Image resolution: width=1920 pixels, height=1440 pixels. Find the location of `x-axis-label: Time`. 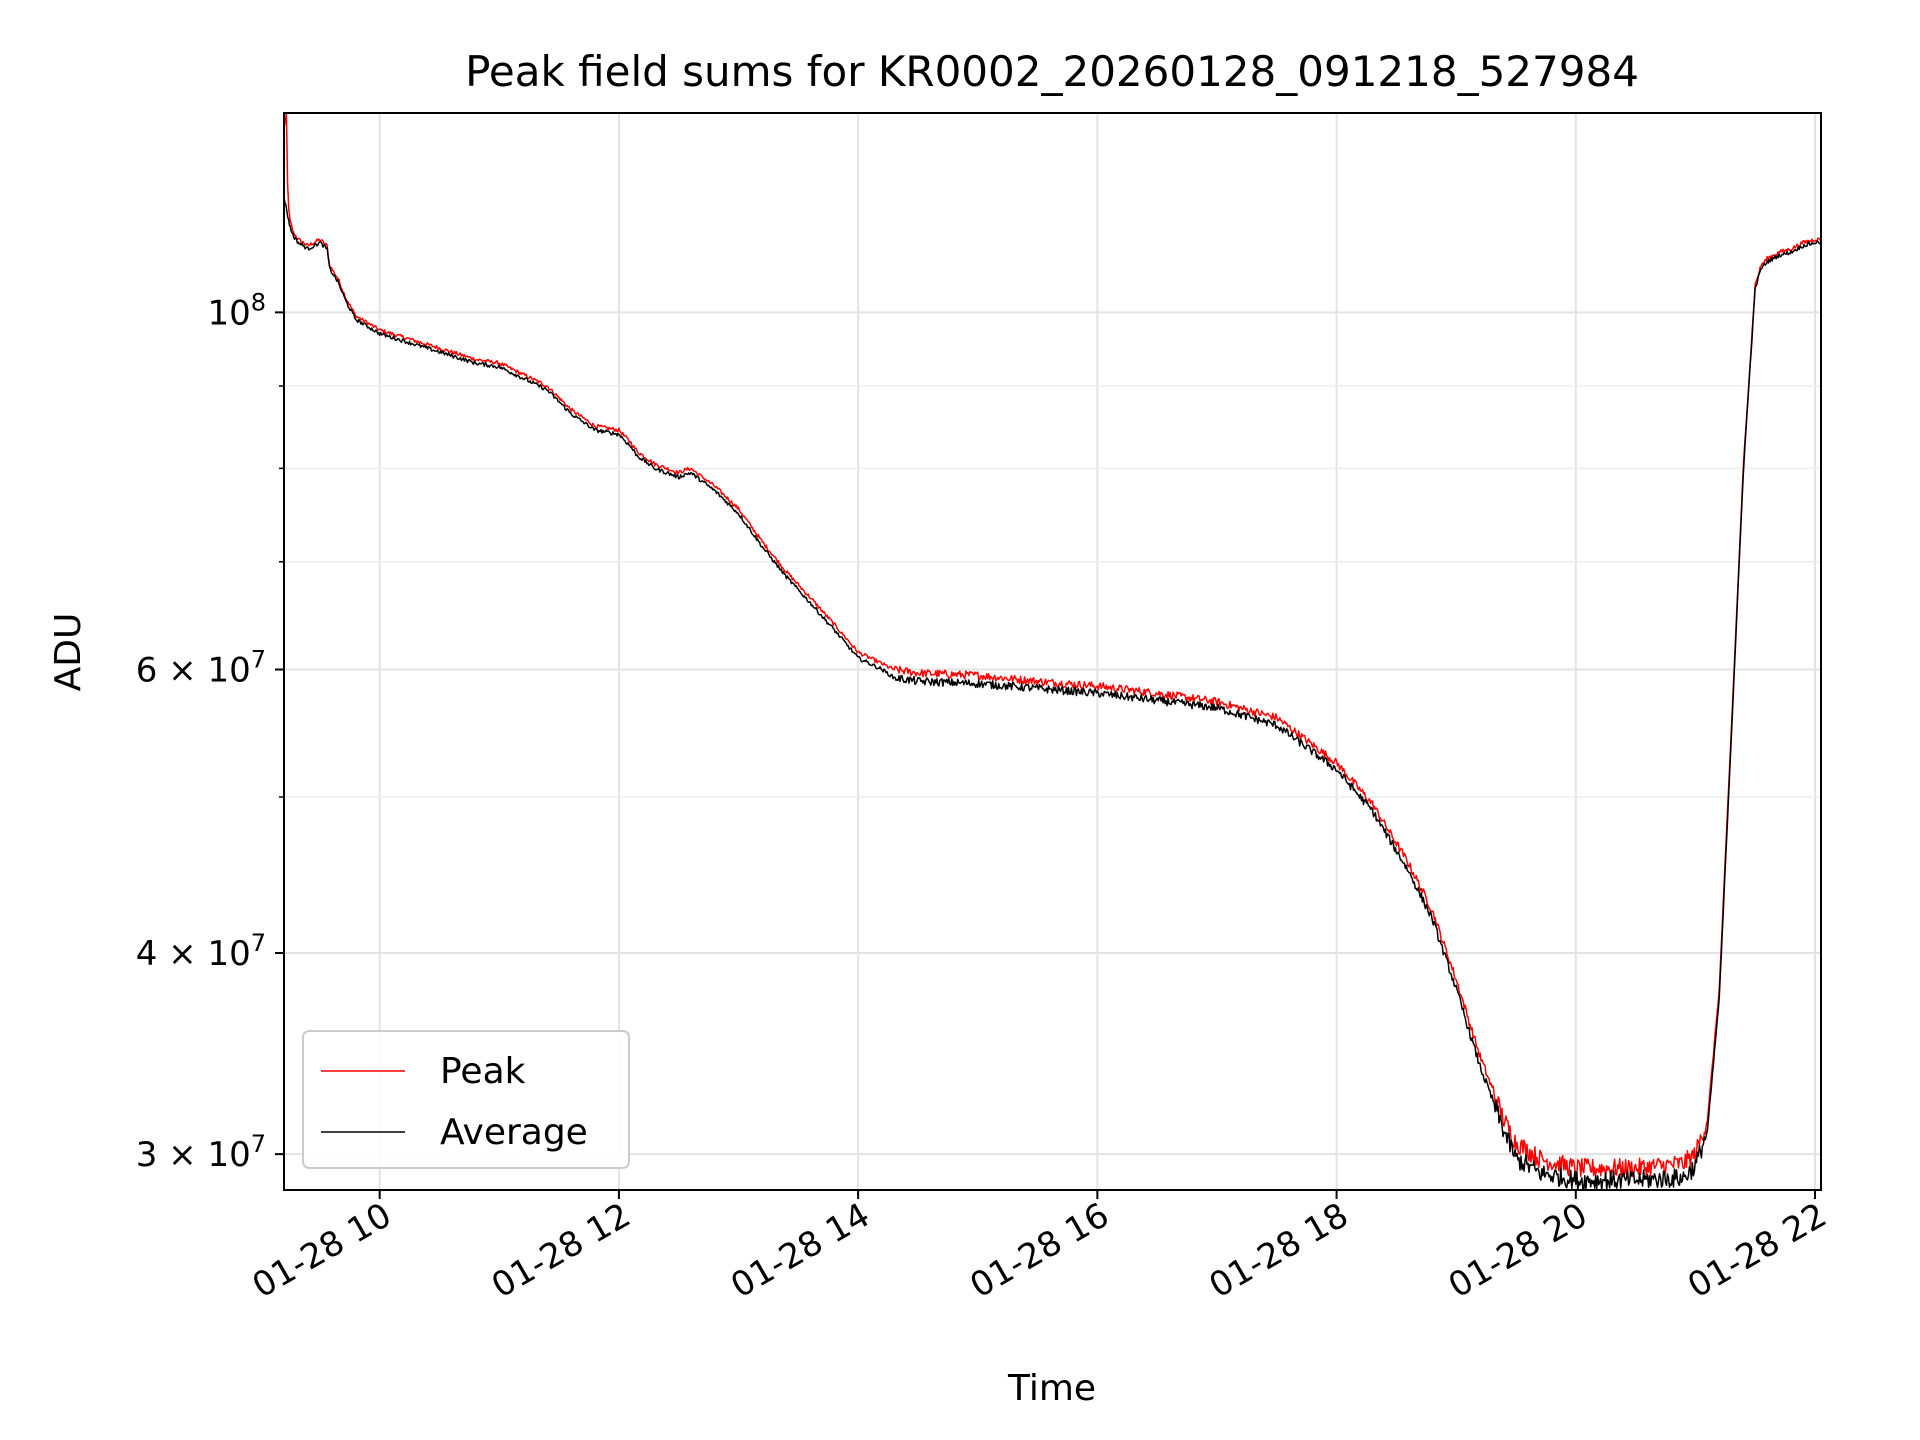

x-axis-label: Time is located at coordinates (1051, 1388).